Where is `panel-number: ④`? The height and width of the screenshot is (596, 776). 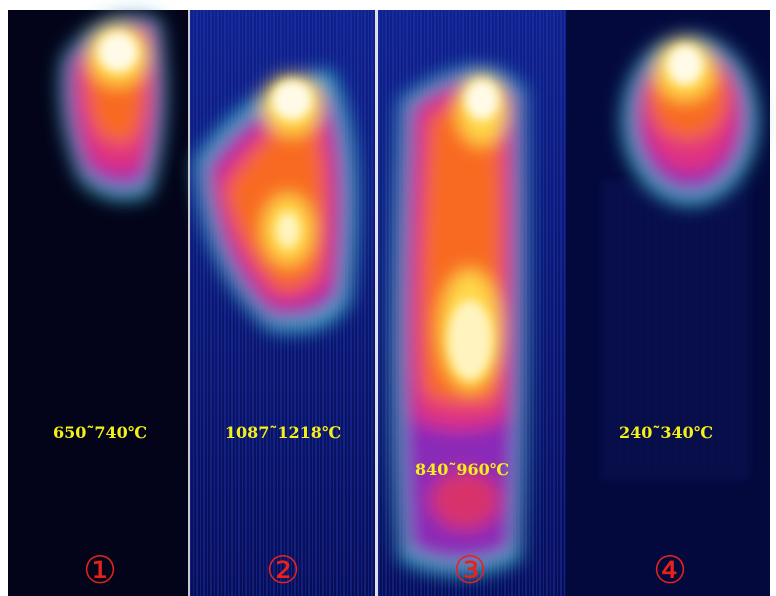 panel-number: ④ is located at coordinates (670, 570).